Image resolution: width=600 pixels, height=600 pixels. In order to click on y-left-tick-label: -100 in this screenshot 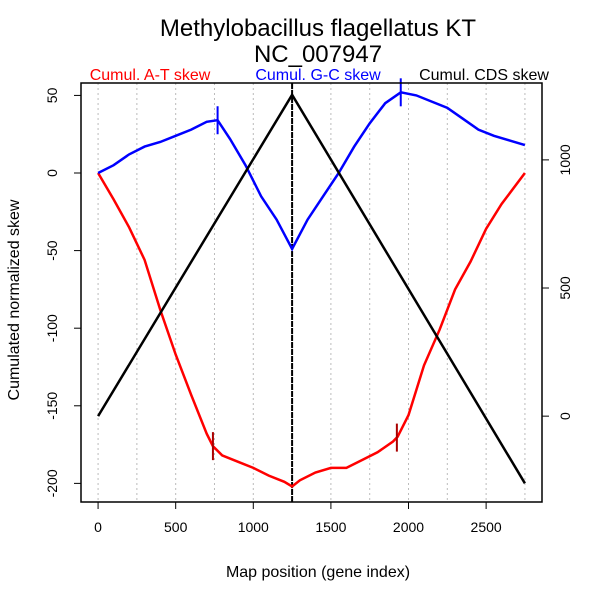, I will do `click(52, 328)`.